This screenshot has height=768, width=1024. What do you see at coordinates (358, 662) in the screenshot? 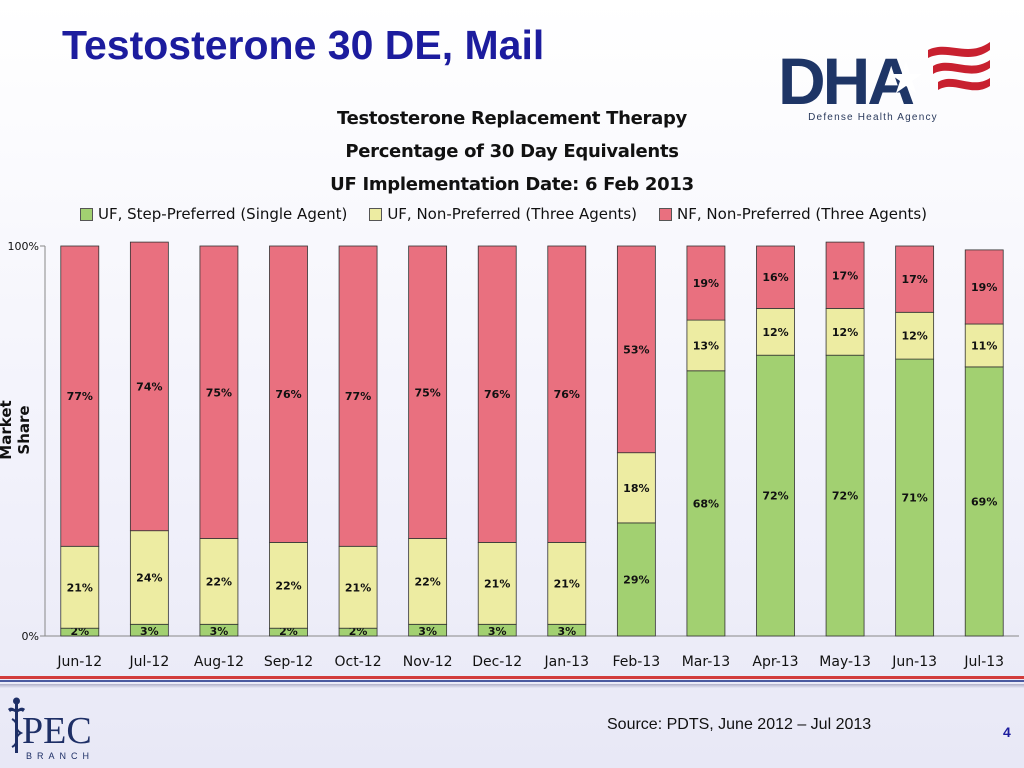
I see `x-tick-label: Oct-12` at bounding box center [358, 662].